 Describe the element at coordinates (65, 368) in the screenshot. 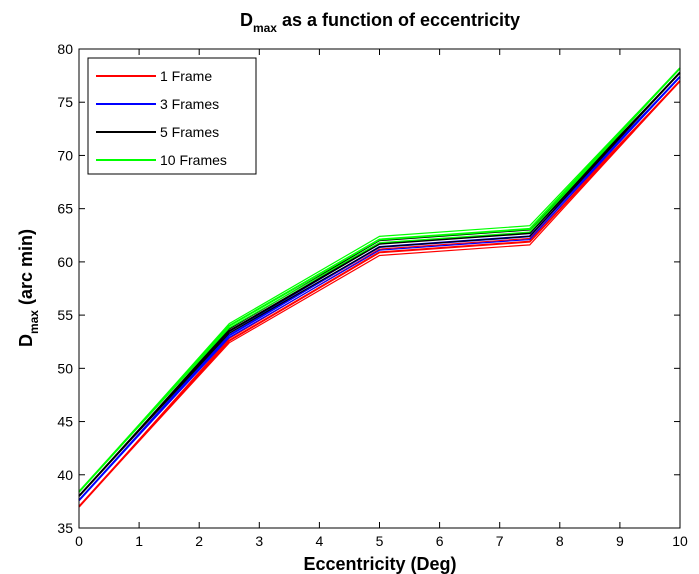

I see `y-tick-label: 50` at that location.